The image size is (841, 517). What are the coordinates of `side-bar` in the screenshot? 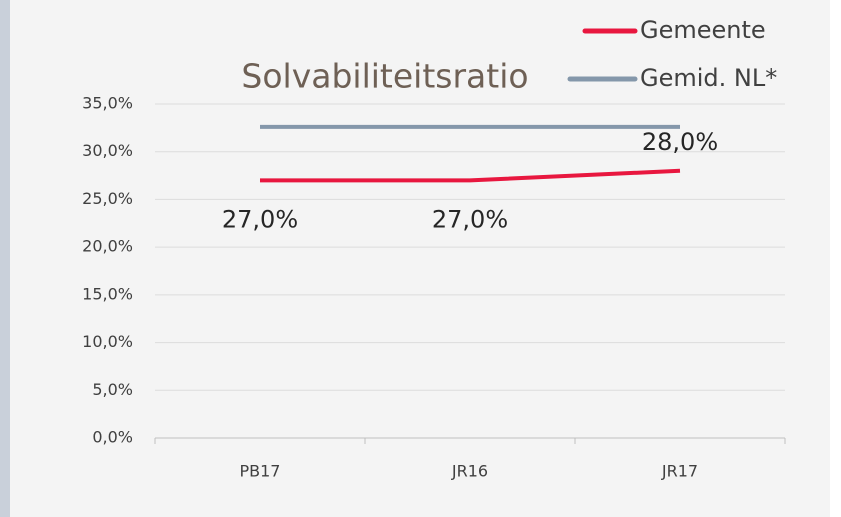 It's located at (5, 258).